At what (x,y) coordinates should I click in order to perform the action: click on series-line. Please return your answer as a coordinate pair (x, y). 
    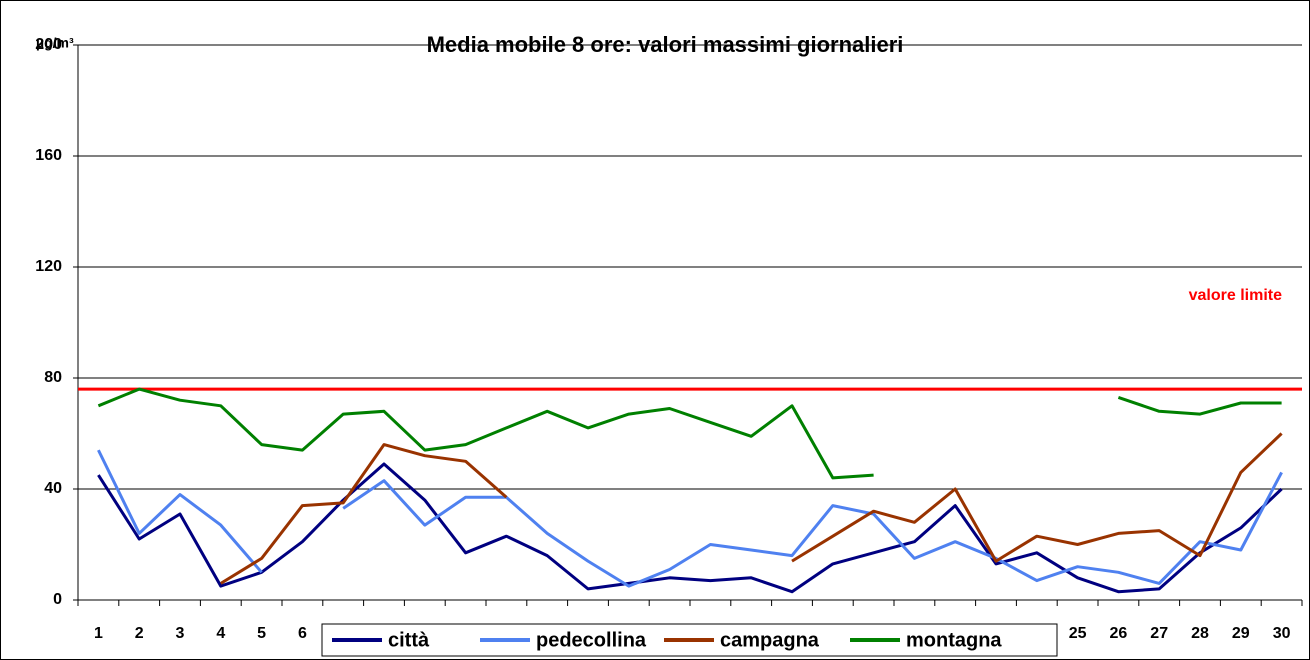
    Looking at the image, I should click on (689, 433).